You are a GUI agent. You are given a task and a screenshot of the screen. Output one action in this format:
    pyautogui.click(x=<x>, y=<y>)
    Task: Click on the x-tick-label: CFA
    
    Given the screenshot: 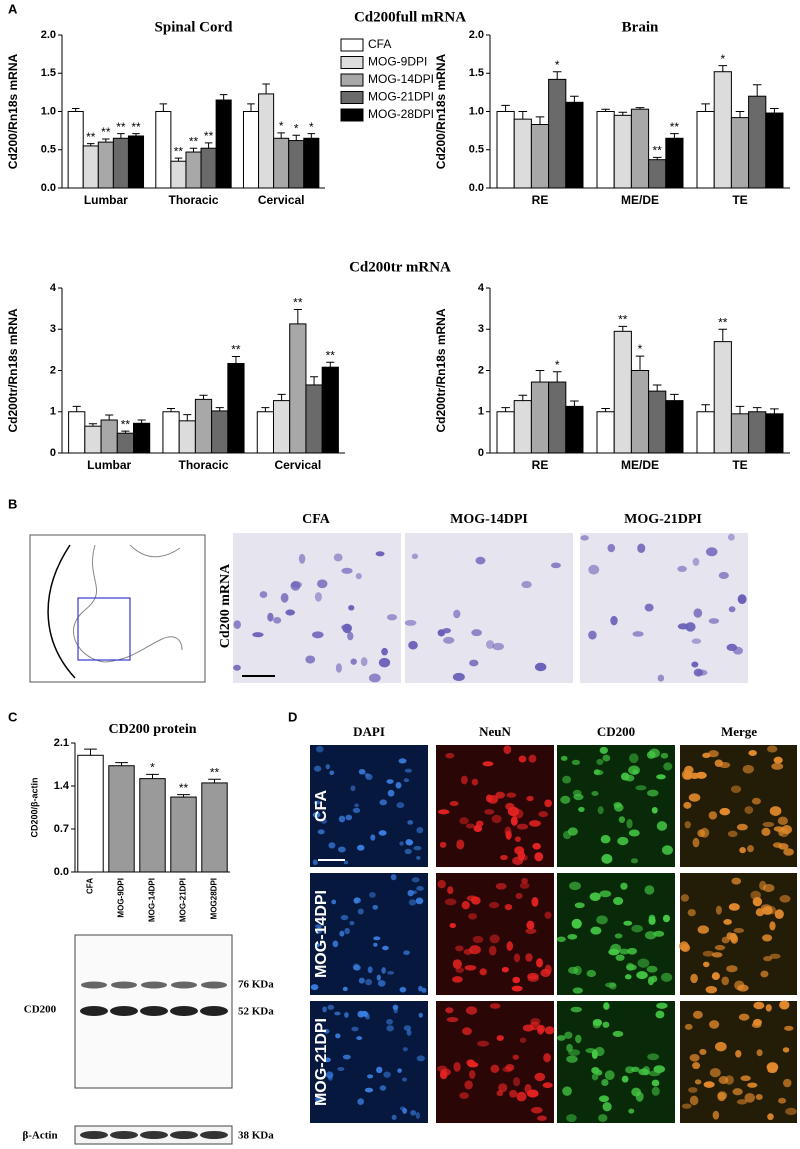 What is the action you would take?
    pyautogui.click(x=90, y=886)
    